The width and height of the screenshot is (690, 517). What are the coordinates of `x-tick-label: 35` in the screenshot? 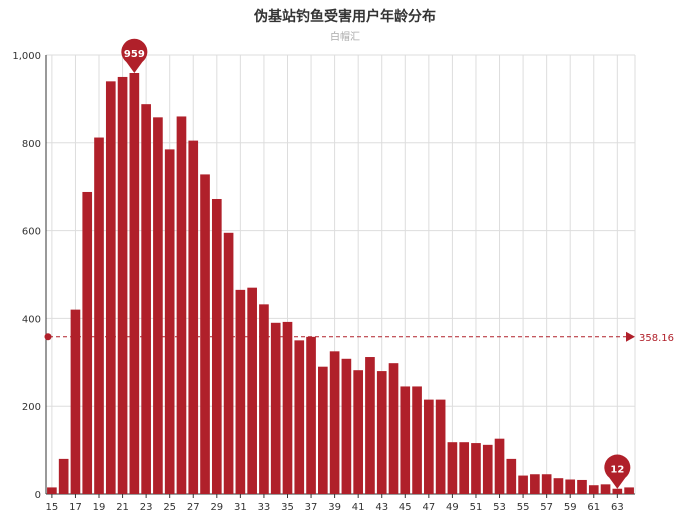 It's located at (287, 507).